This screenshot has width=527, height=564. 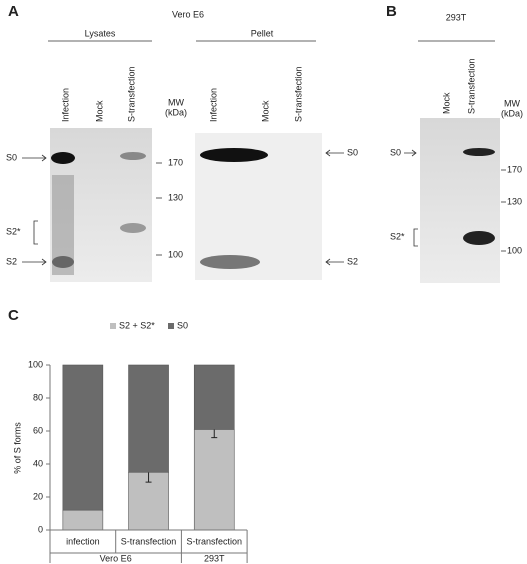 What do you see at coordinates (460, 200) in the screenshot?
I see `blot` at bounding box center [460, 200].